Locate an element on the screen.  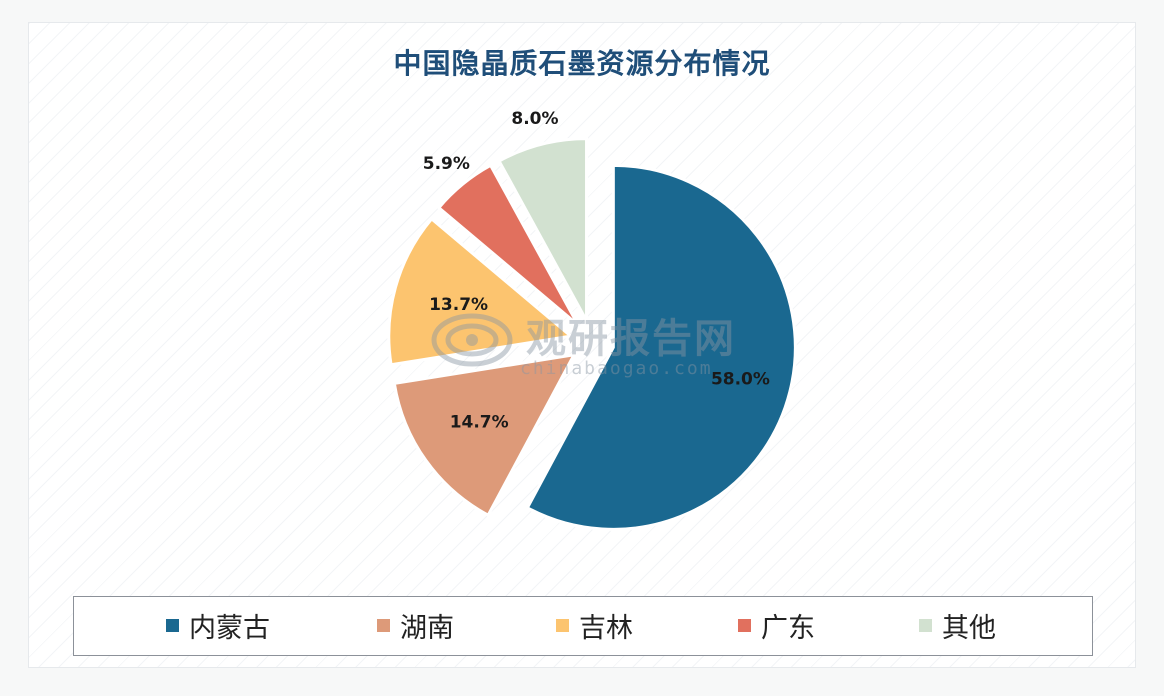
watermark-url: chinabaogao.com is located at coordinates (616, 368).